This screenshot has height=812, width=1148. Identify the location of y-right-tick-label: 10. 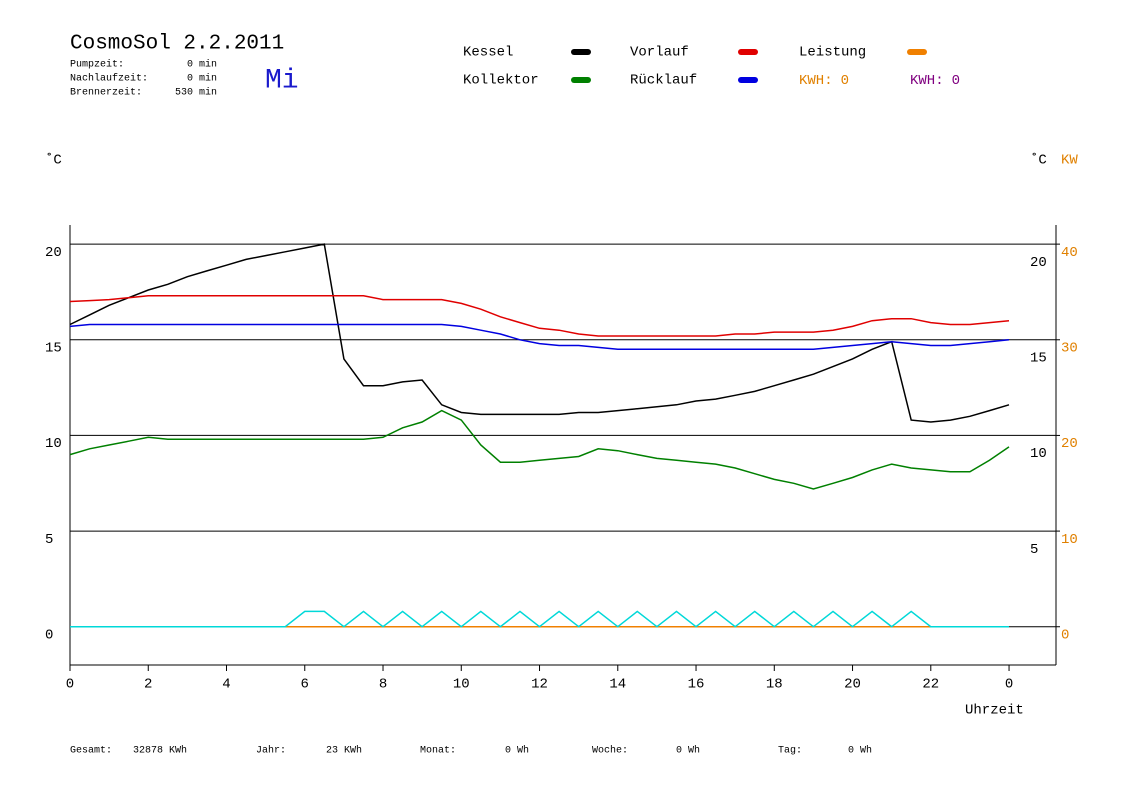
(1038, 454).